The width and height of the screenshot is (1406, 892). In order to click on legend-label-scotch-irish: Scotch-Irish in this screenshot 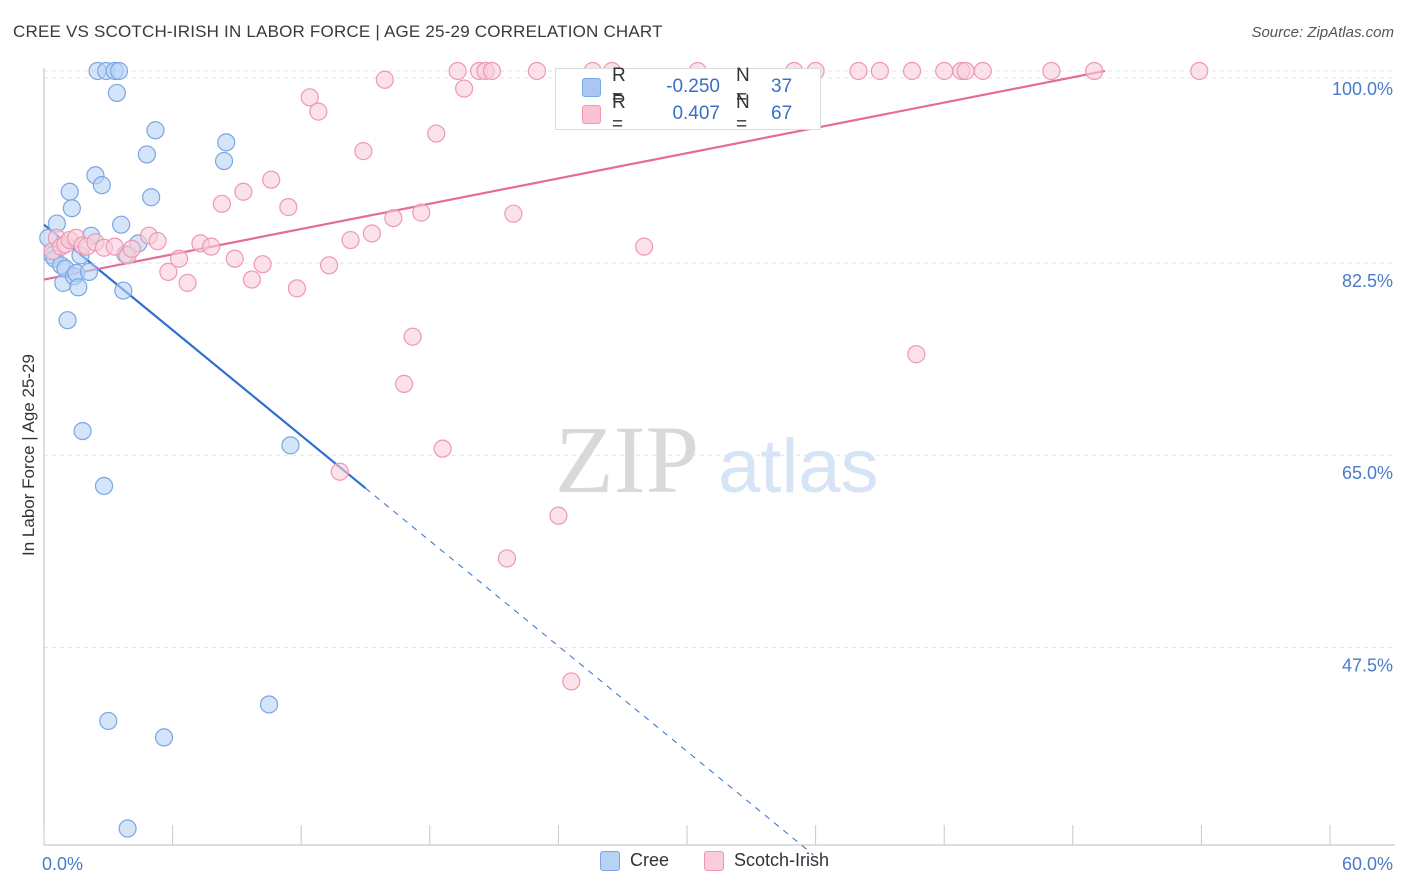, I will do `click(782, 860)`.